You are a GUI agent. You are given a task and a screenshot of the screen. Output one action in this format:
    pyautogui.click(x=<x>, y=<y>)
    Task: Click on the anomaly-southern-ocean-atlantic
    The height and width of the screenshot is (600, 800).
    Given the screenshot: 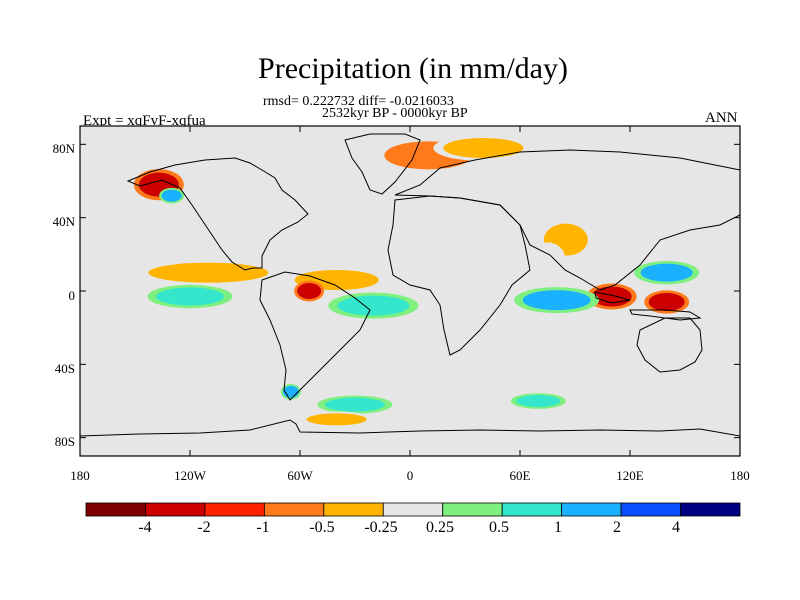 What is the action you would take?
    pyautogui.click(x=355, y=404)
    